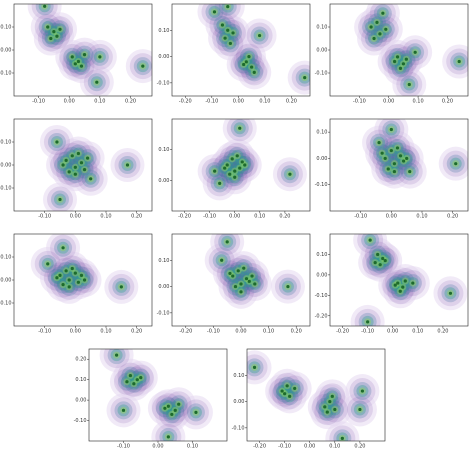 Image resolution: width=474 pixels, height=460 pixels. I want to click on subplot: -0.20 -0.10 0.00 0.10 0.20 0.00 0.10, so click(234, 169).